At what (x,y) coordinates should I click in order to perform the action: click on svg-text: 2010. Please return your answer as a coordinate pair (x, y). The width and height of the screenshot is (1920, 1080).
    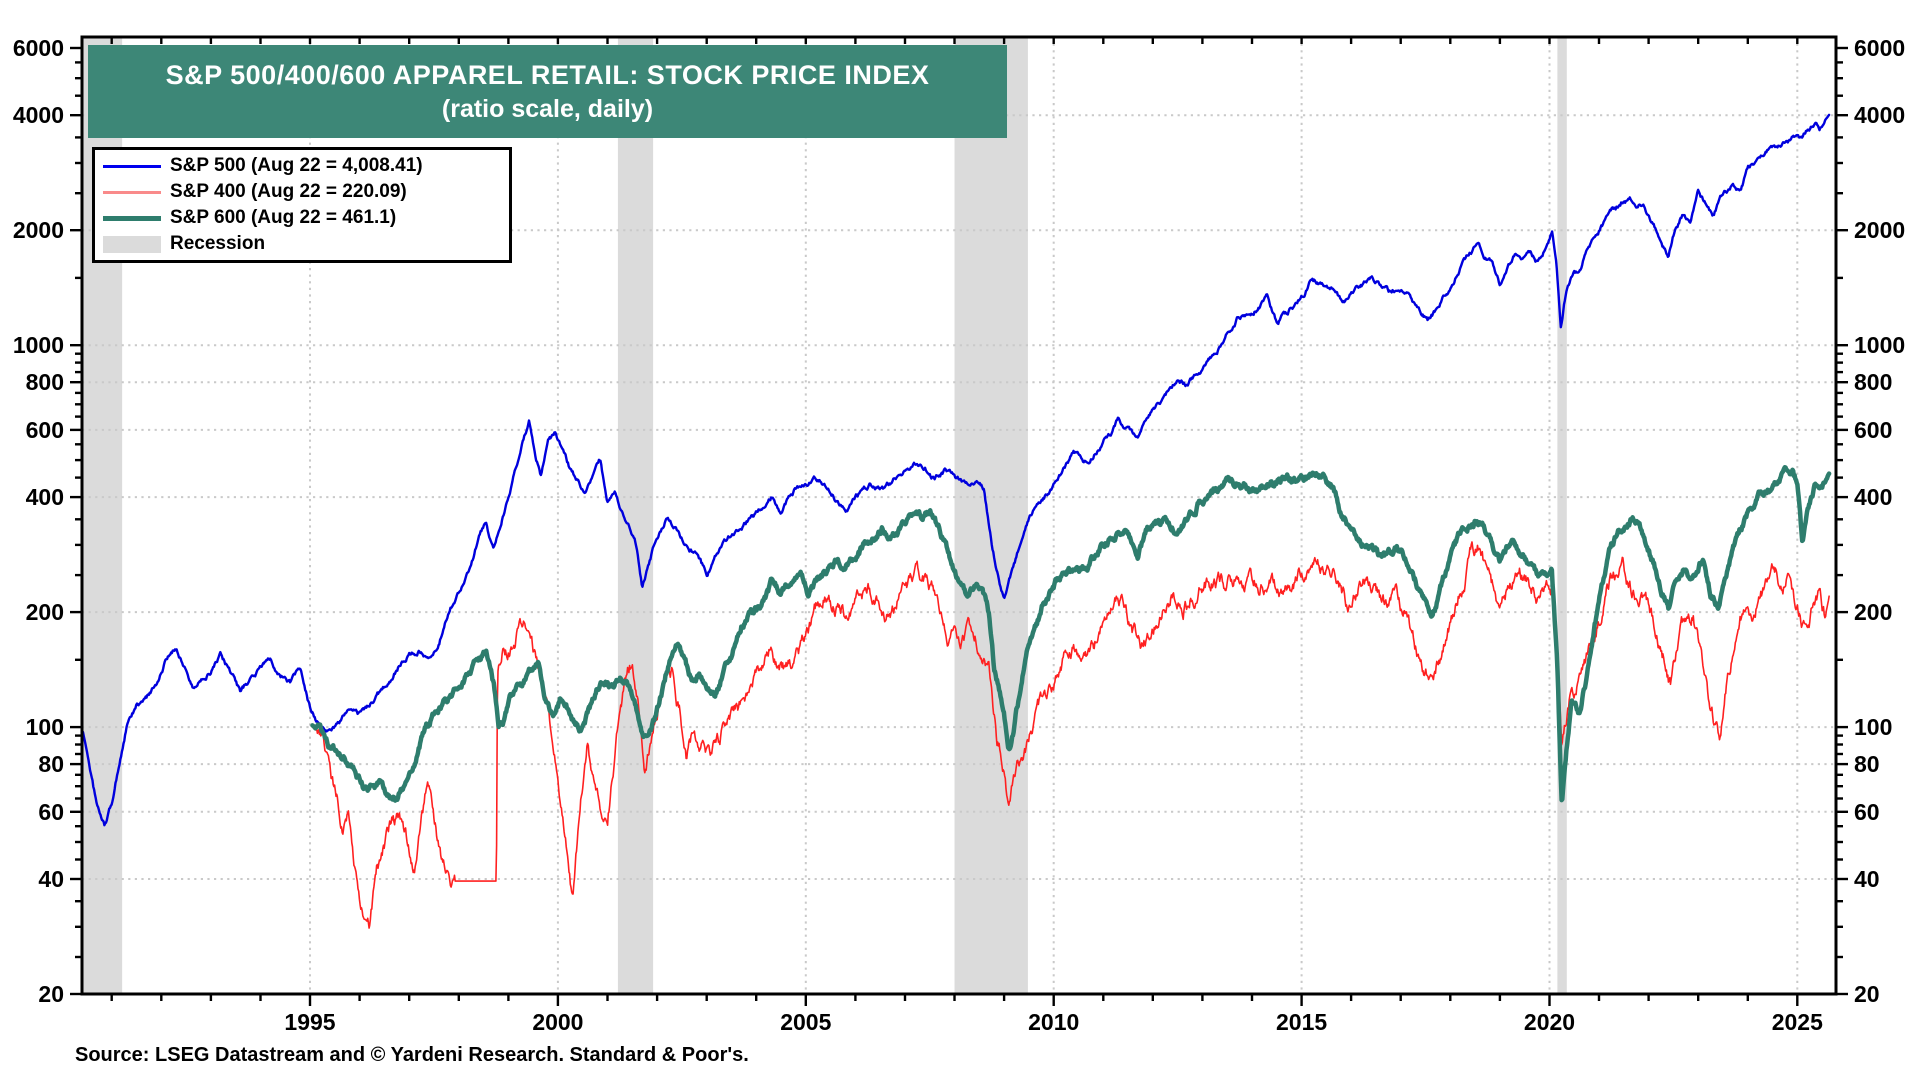
    Looking at the image, I should click on (1053, 1022).